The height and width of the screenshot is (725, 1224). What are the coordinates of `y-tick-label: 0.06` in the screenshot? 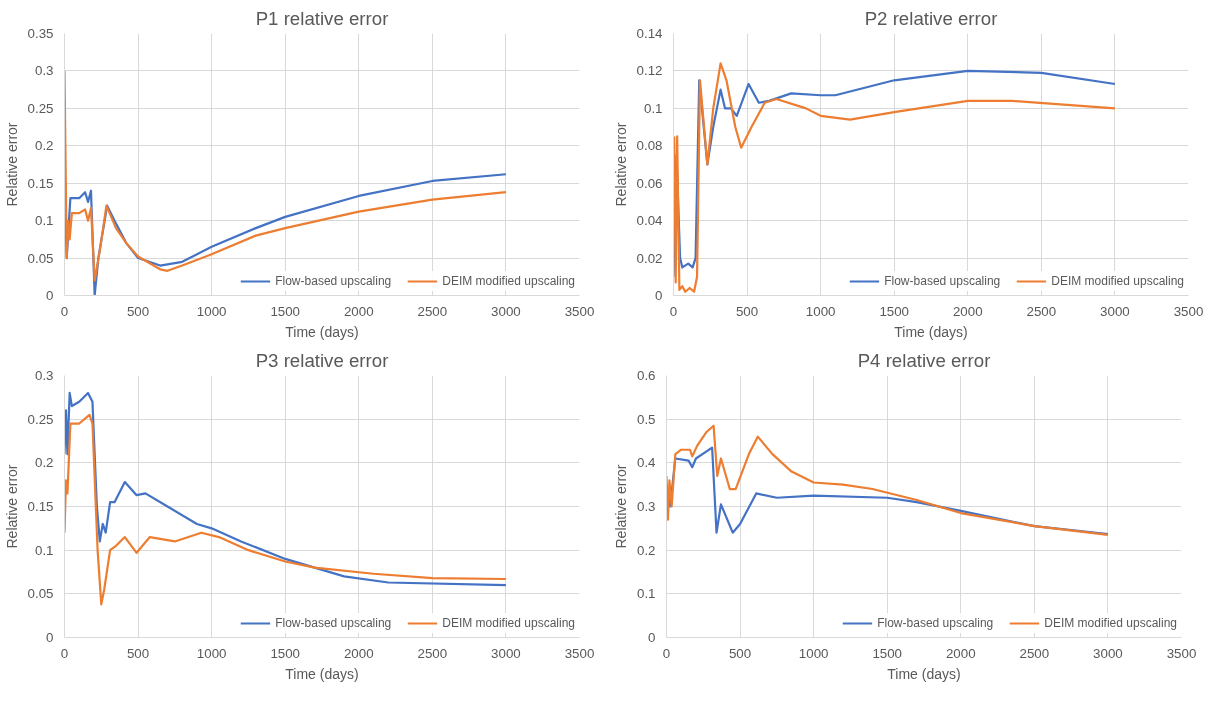 It's located at (649, 183).